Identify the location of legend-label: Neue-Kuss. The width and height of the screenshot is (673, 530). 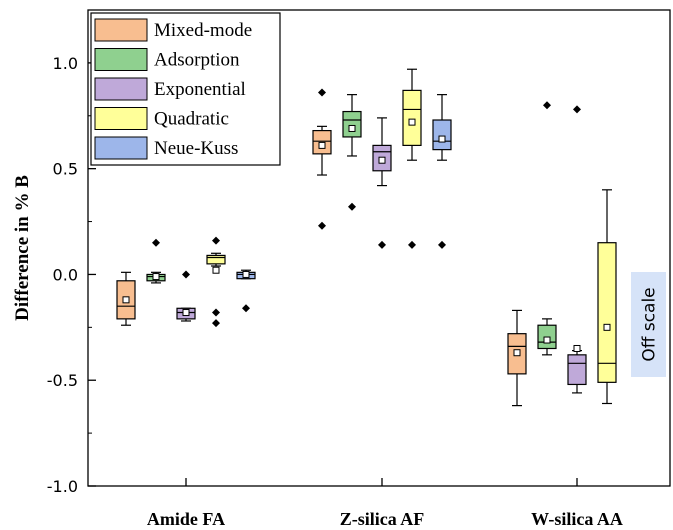
(196, 148).